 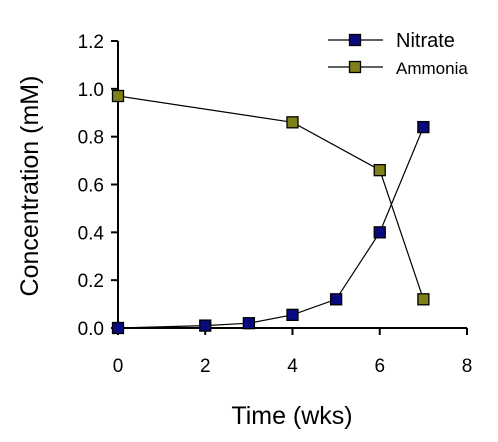 I want to click on x-ticks: 0 2 4 6 8, so click(x=293, y=352).